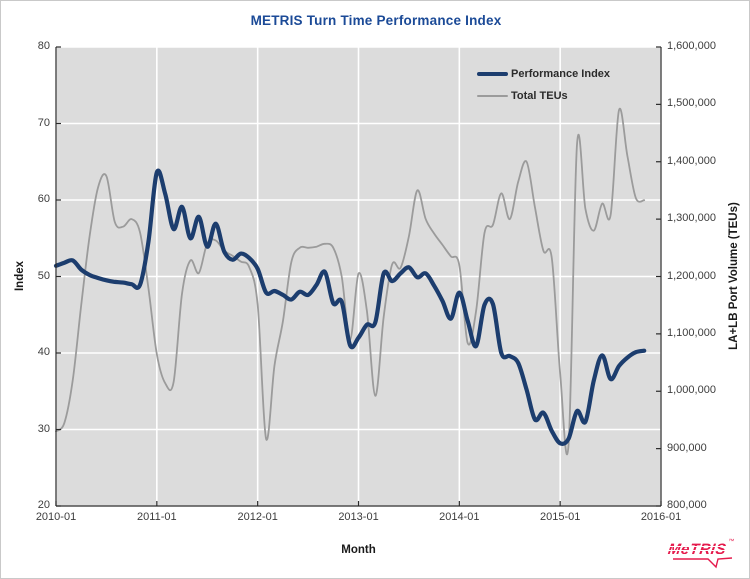 This screenshot has width=750, height=579. What do you see at coordinates (257, 517) in the screenshot?
I see `x-tick-label: 2012-01` at bounding box center [257, 517].